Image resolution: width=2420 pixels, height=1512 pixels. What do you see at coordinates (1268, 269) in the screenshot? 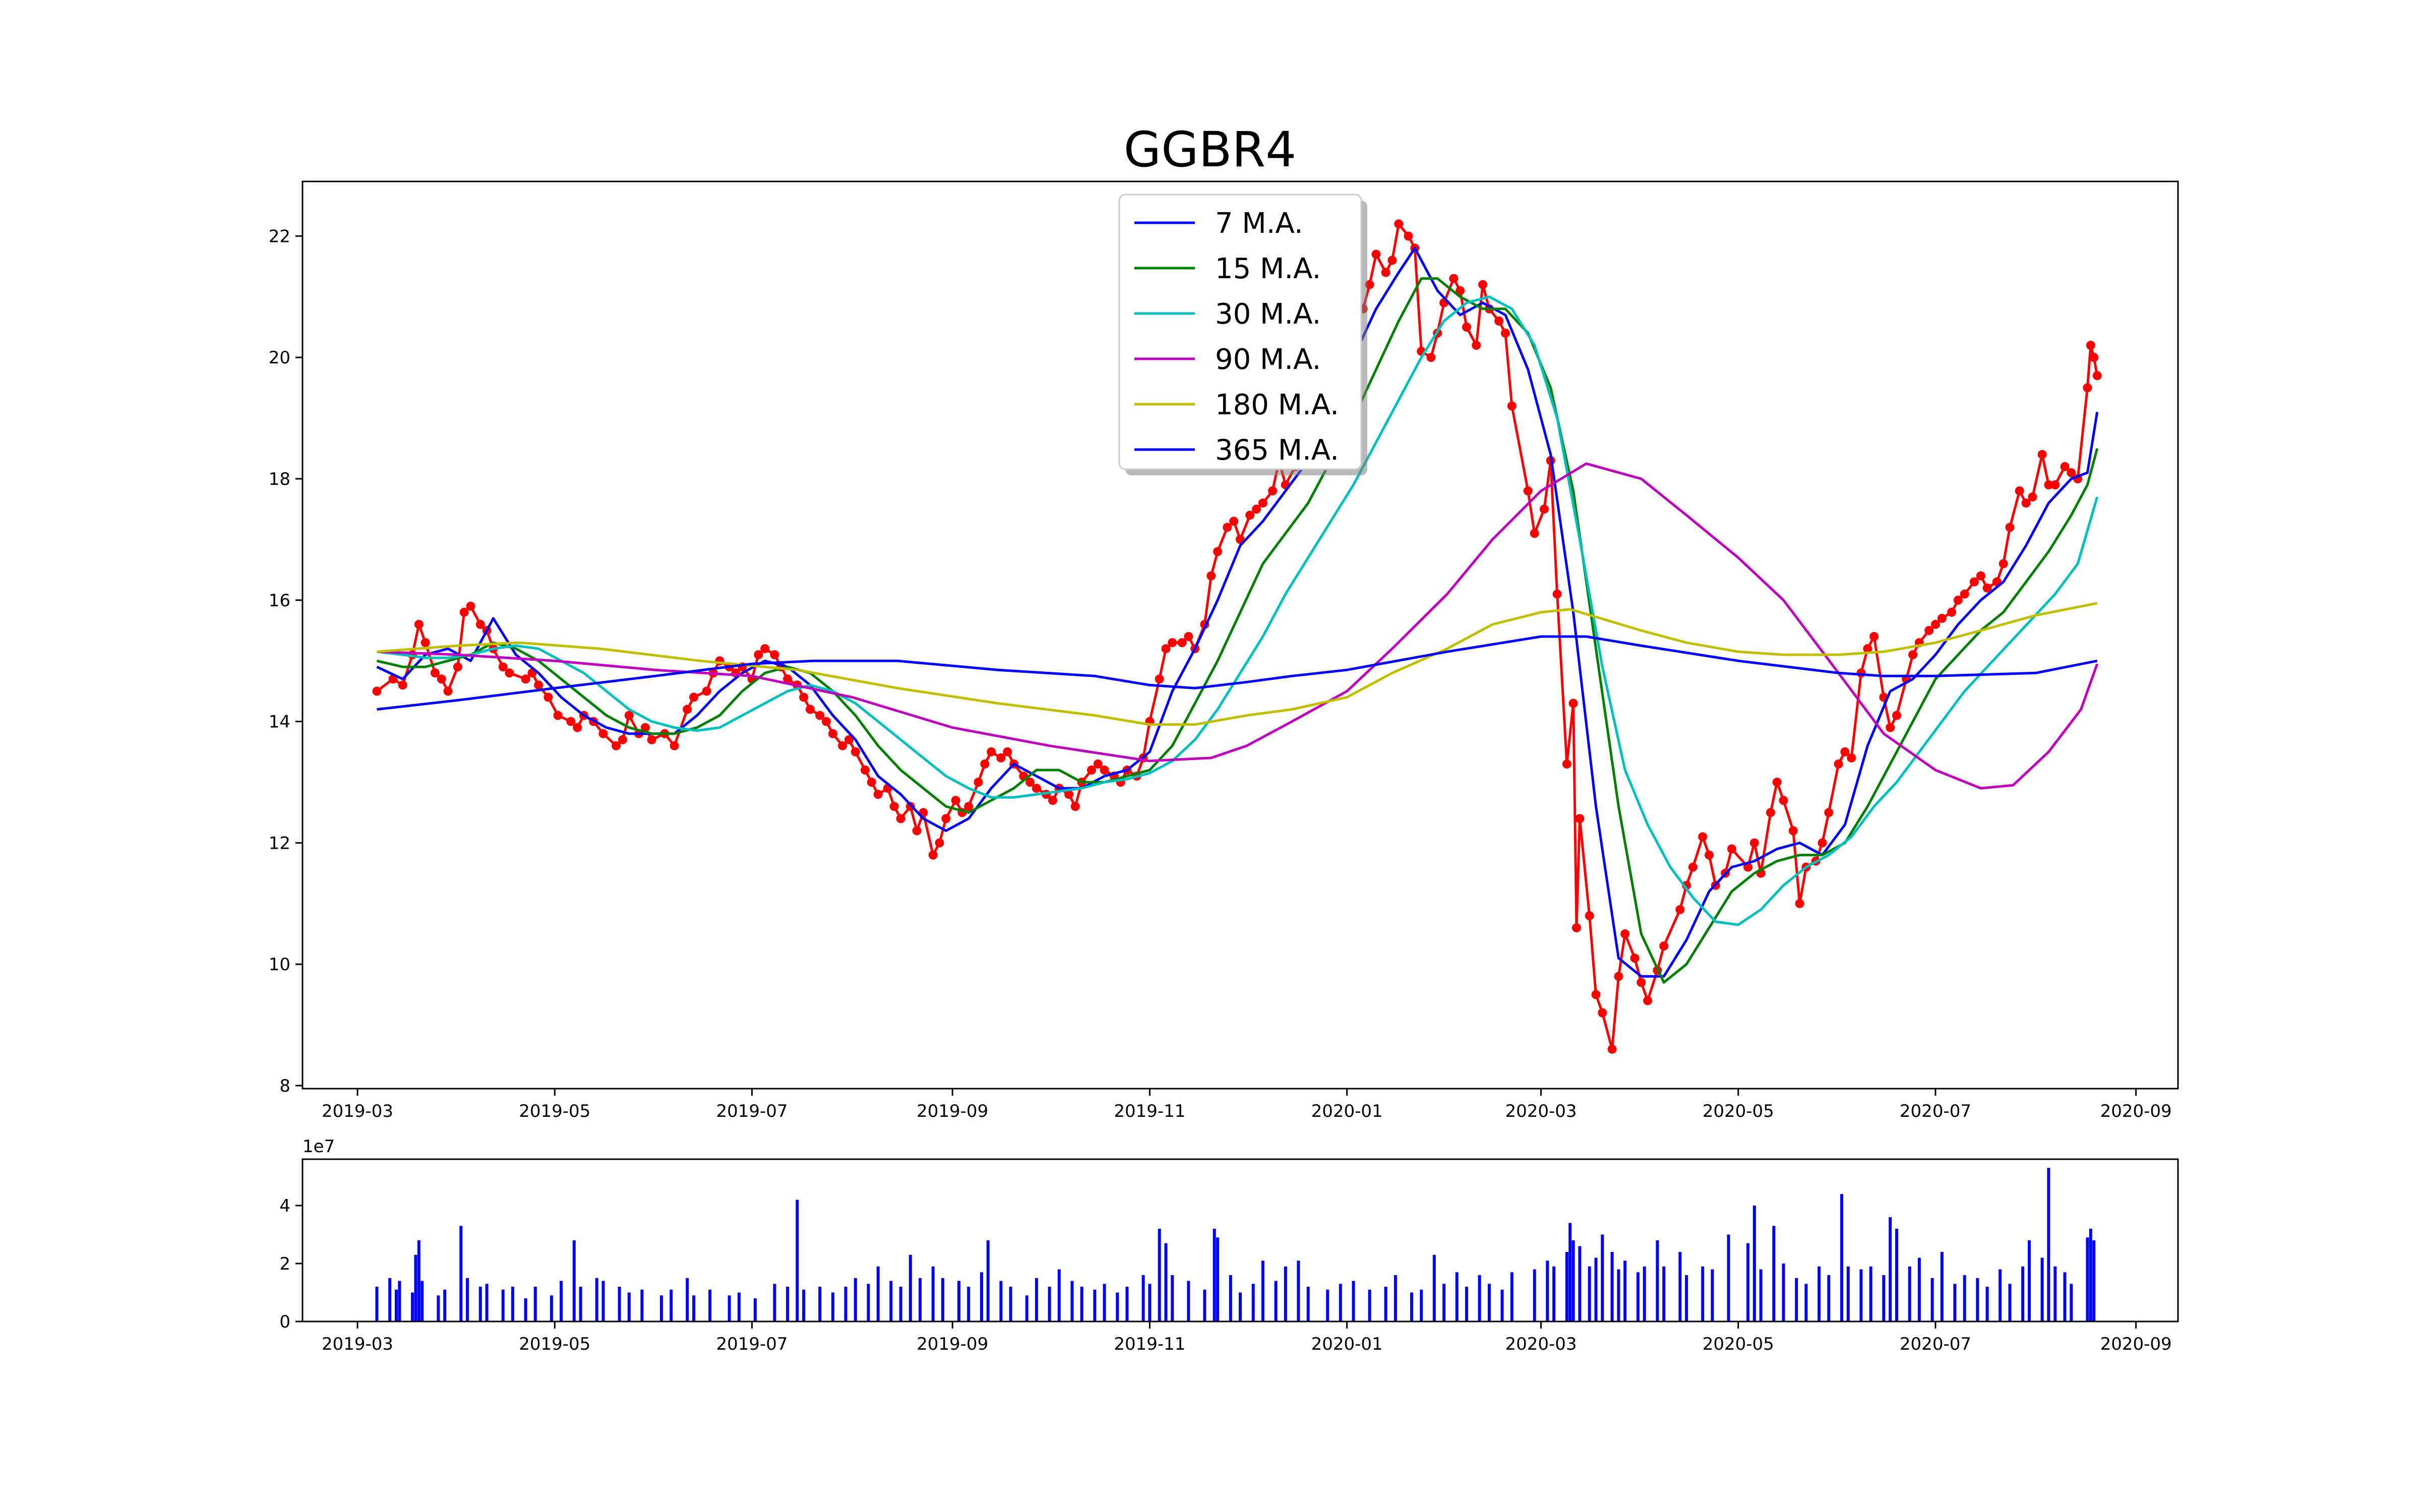
I see `legend-label-ma15: 15 M.A.` at bounding box center [1268, 269].